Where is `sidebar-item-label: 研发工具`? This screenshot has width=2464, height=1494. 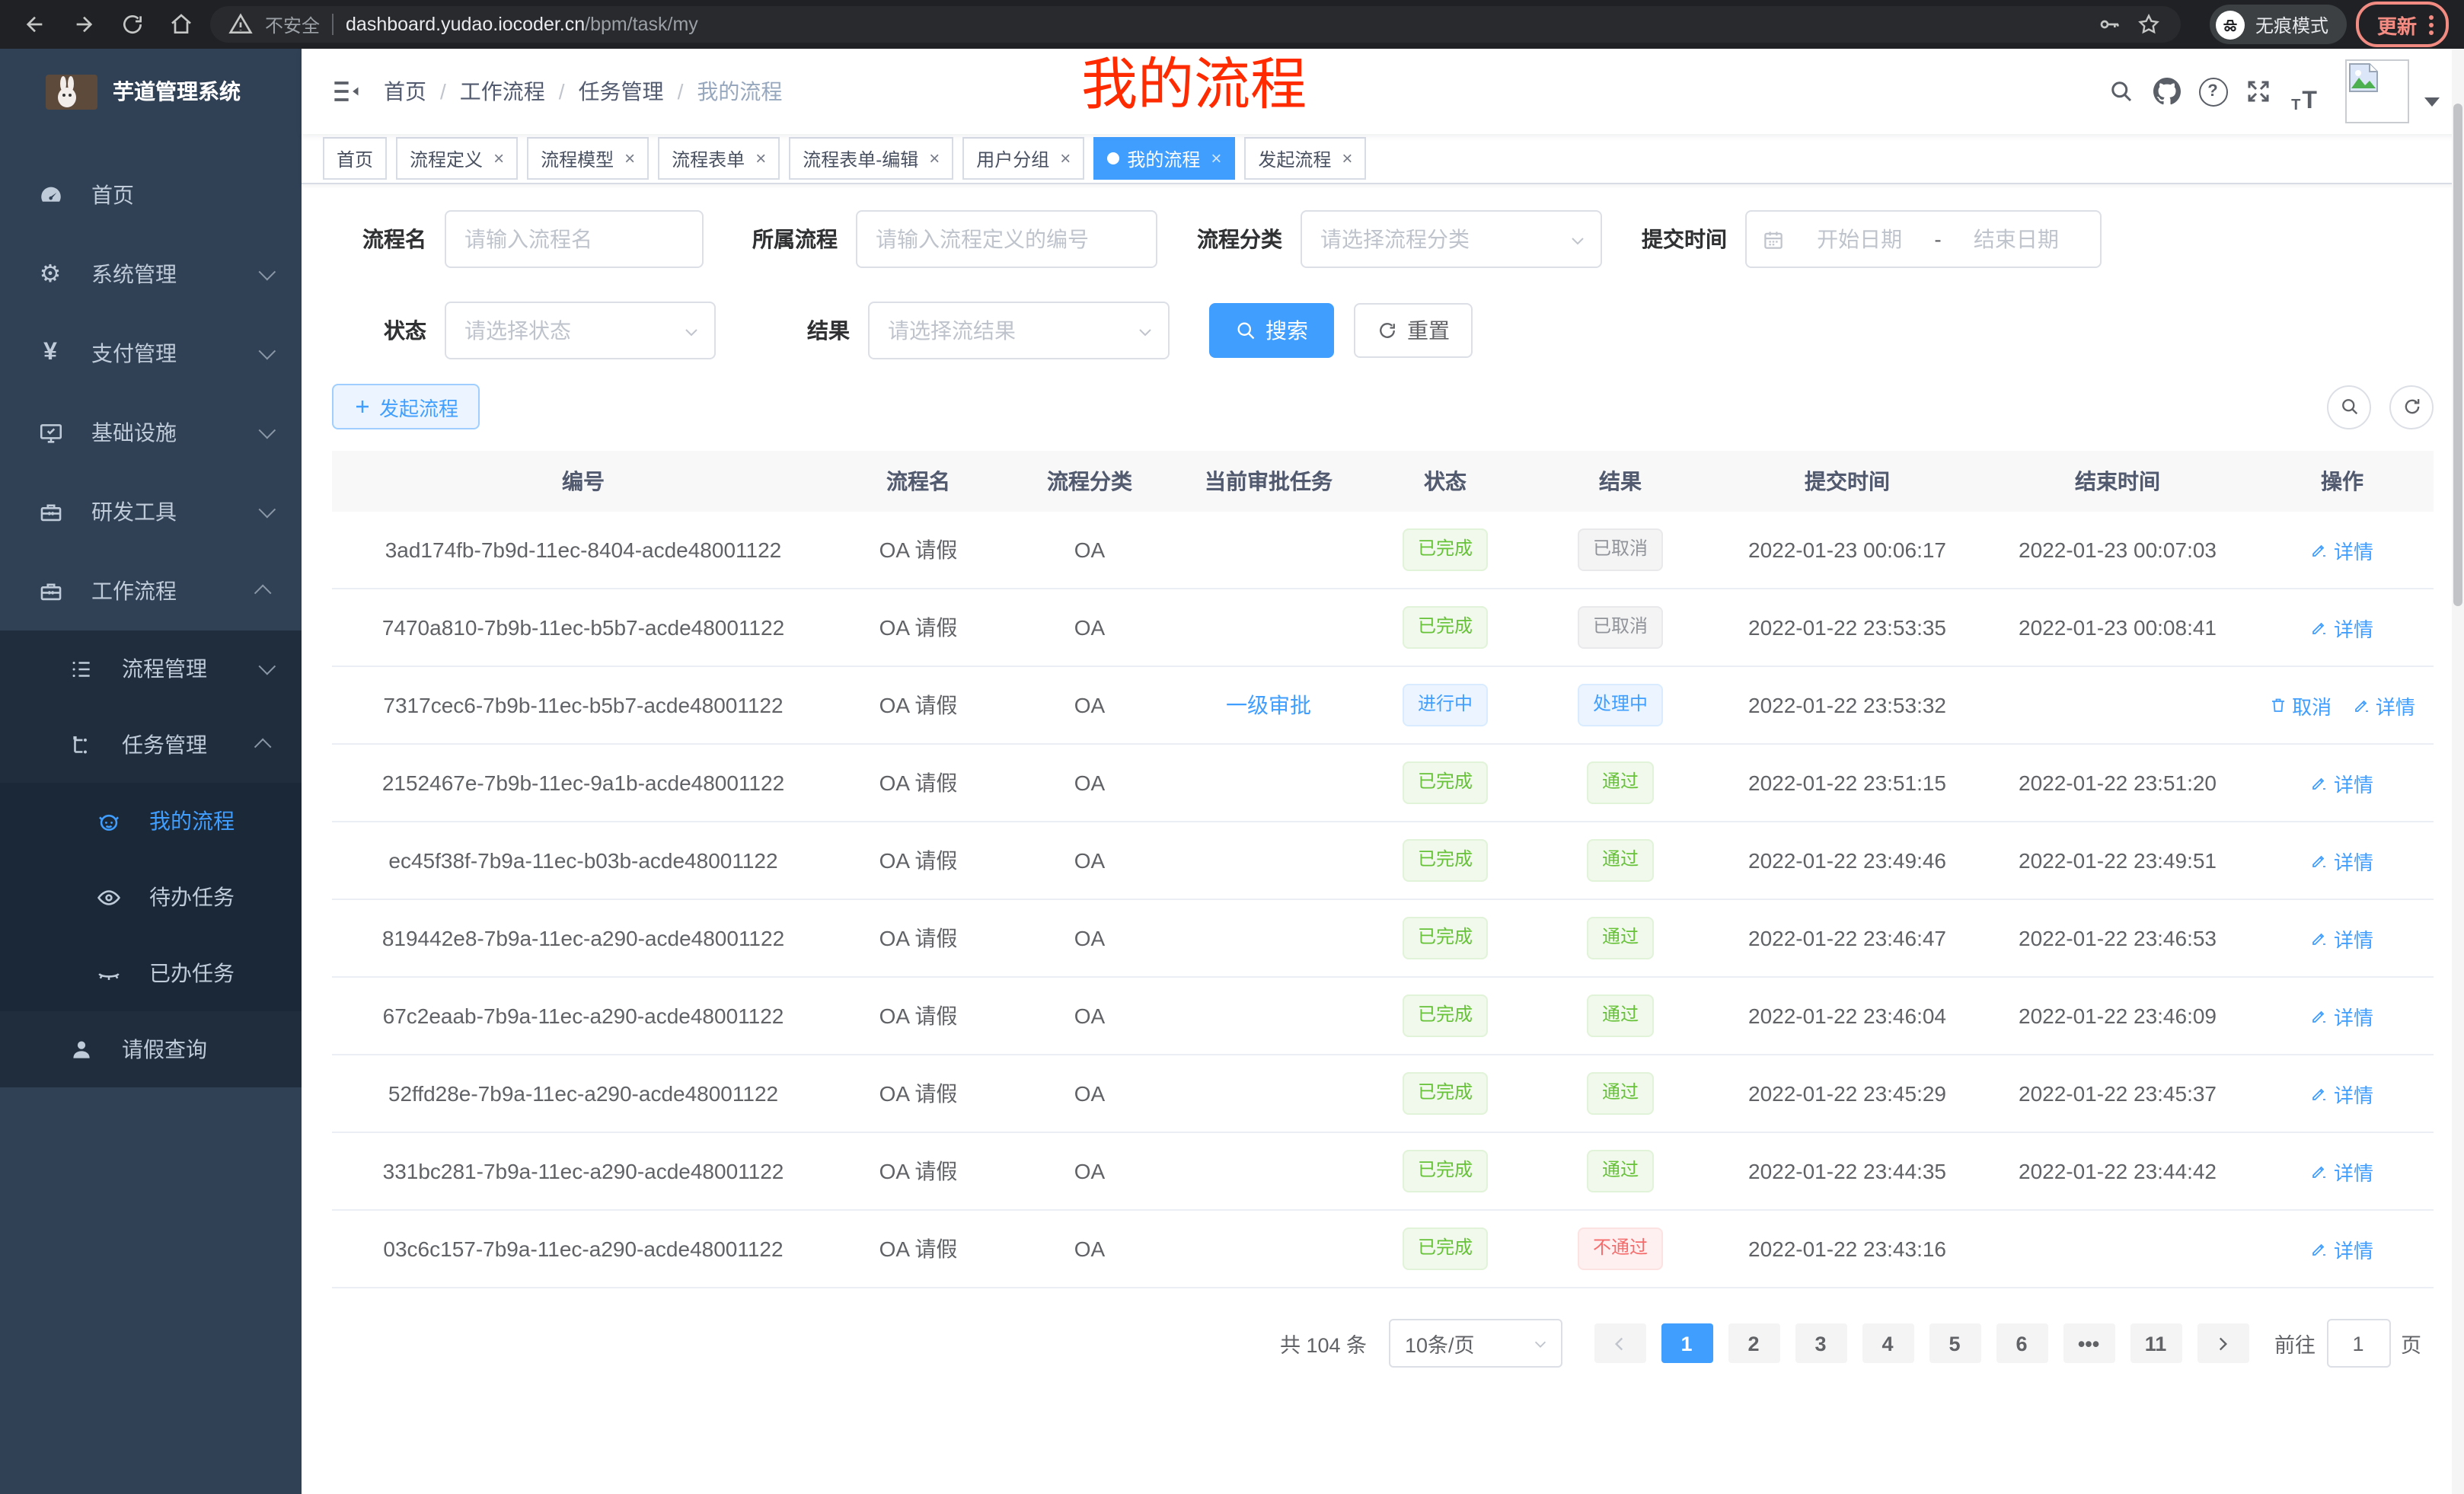 sidebar-item-label: 研发工具 is located at coordinates (134, 512).